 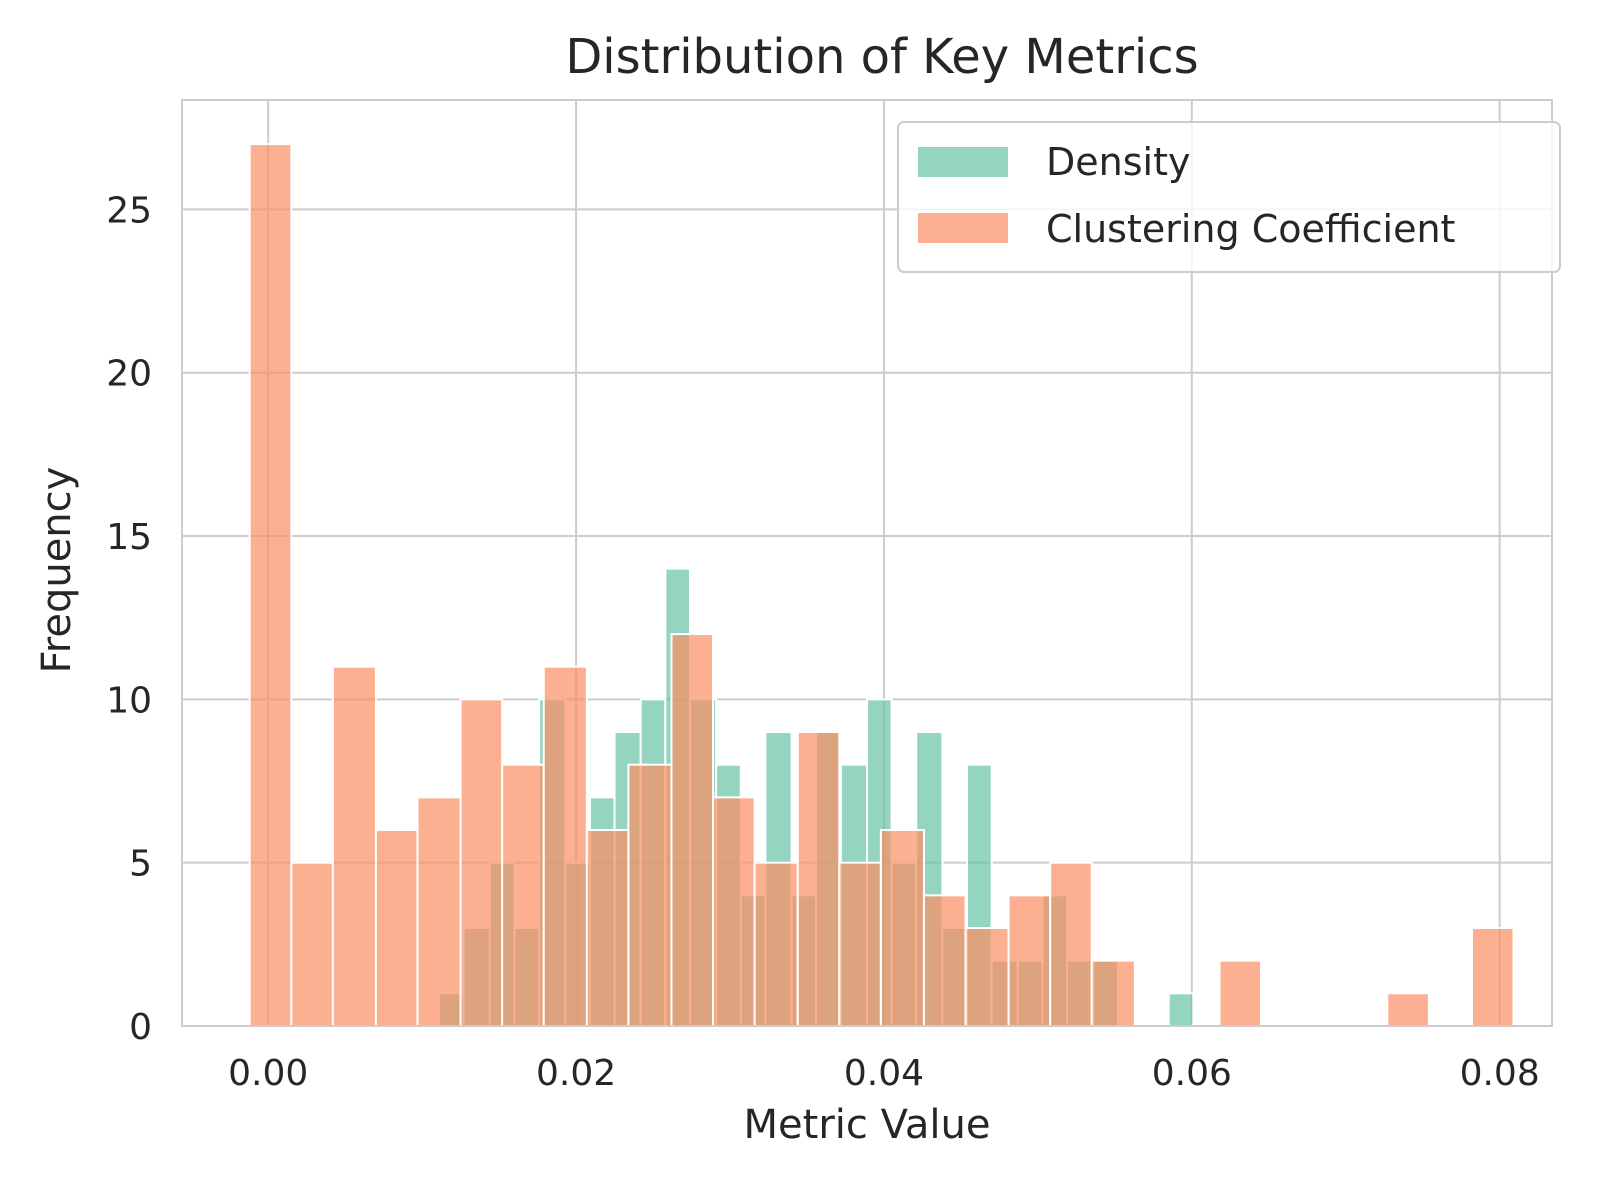 I want to click on y-axis-title: Frequency, so click(x=57, y=570).